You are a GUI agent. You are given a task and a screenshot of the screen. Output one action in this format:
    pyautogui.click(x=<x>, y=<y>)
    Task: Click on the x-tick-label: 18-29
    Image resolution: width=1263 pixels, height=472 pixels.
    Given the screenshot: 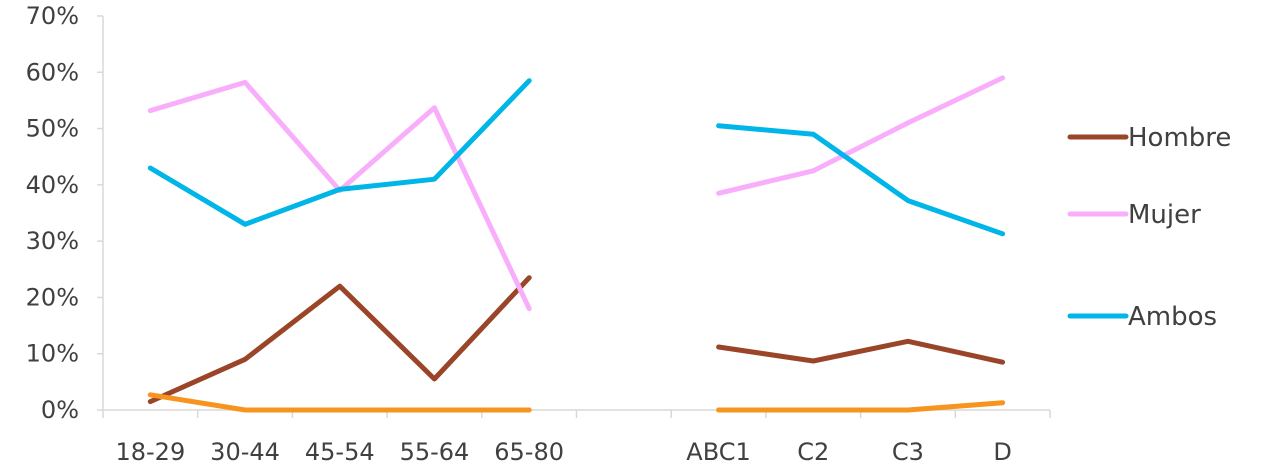 What is the action you would take?
    pyautogui.click(x=150, y=452)
    